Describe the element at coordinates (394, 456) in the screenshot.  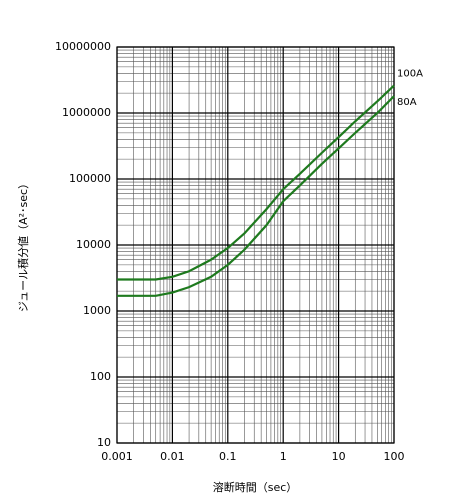
I see `x-tick-label: 100` at that location.